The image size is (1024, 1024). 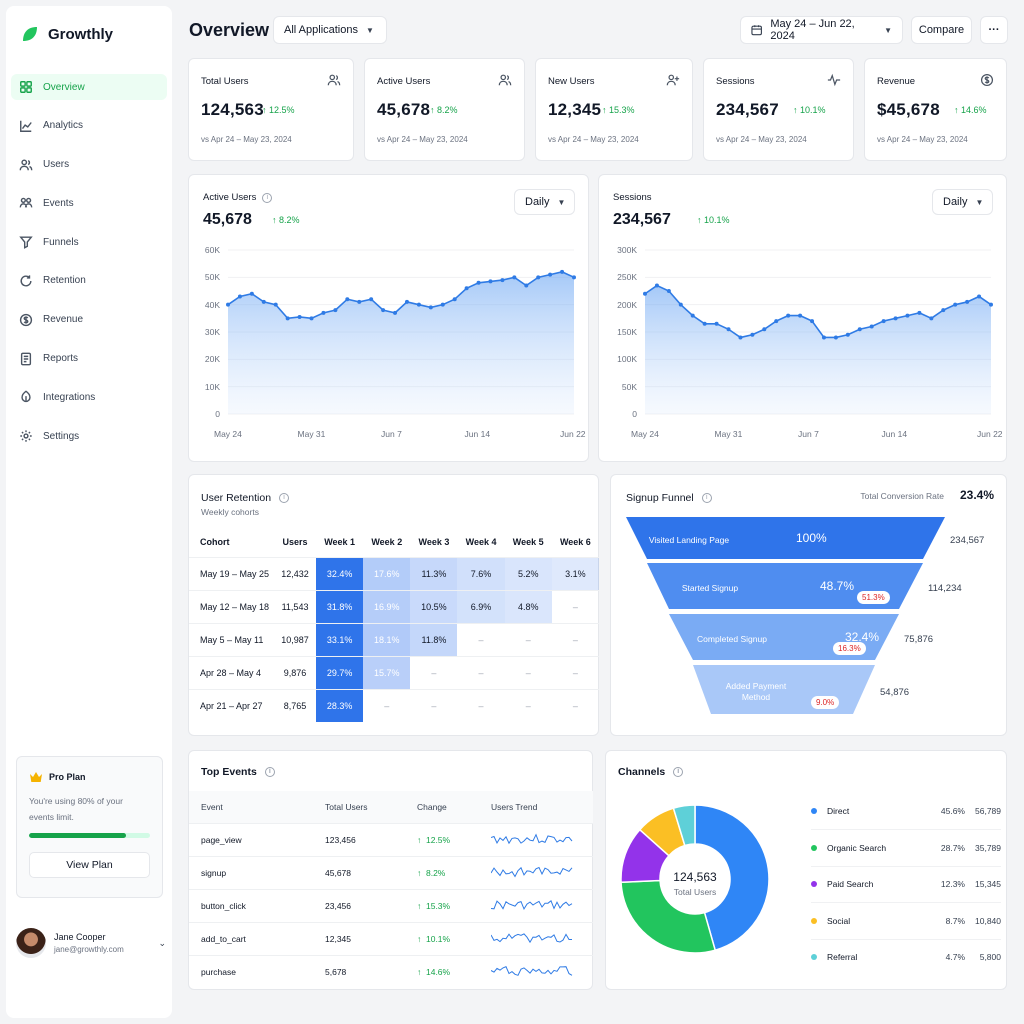 What do you see at coordinates (162, 942) in the screenshot?
I see `chevron-down-icon: ⌄` at bounding box center [162, 942].